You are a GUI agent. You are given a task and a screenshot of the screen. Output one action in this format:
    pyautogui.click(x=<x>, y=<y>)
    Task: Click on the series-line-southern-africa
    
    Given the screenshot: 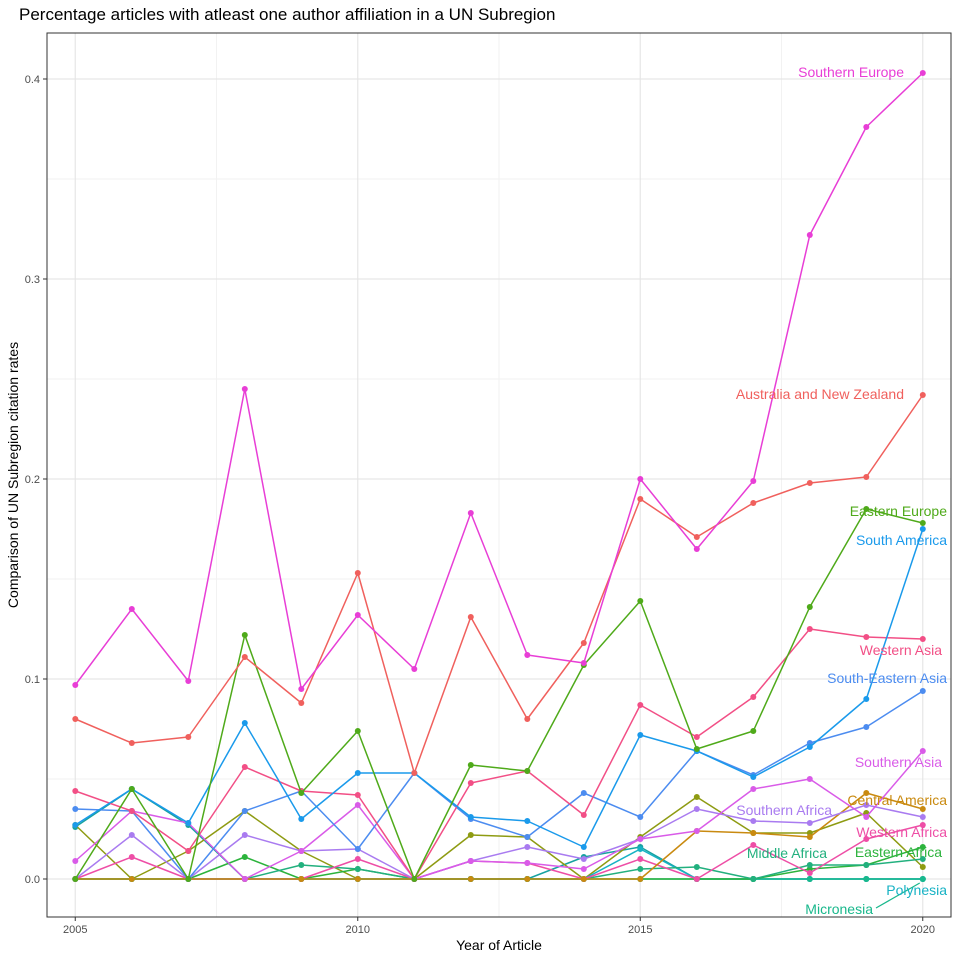 What is the action you would take?
    pyautogui.click(x=498, y=842)
    